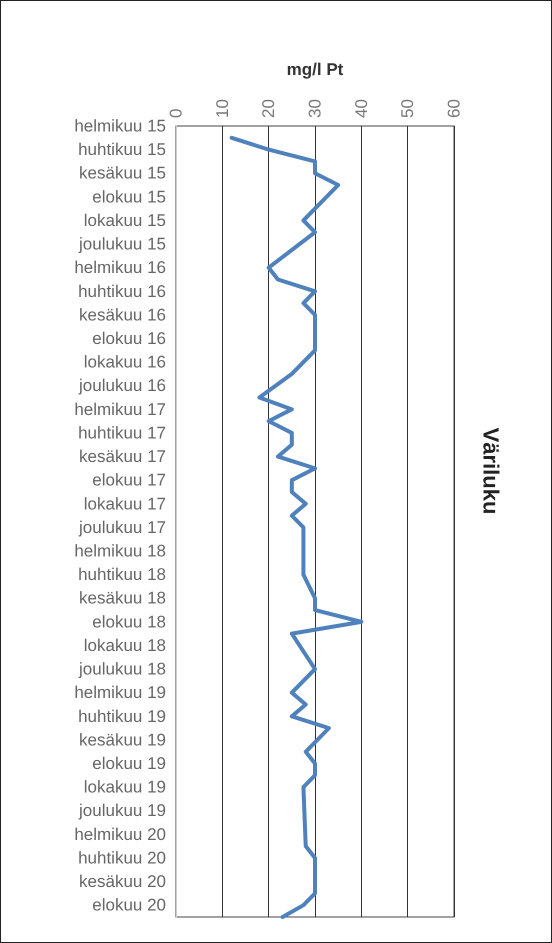 This screenshot has height=943, width=552. What do you see at coordinates (315, 69) in the screenshot?
I see `x-axis-title: mg/l Pt` at bounding box center [315, 69].